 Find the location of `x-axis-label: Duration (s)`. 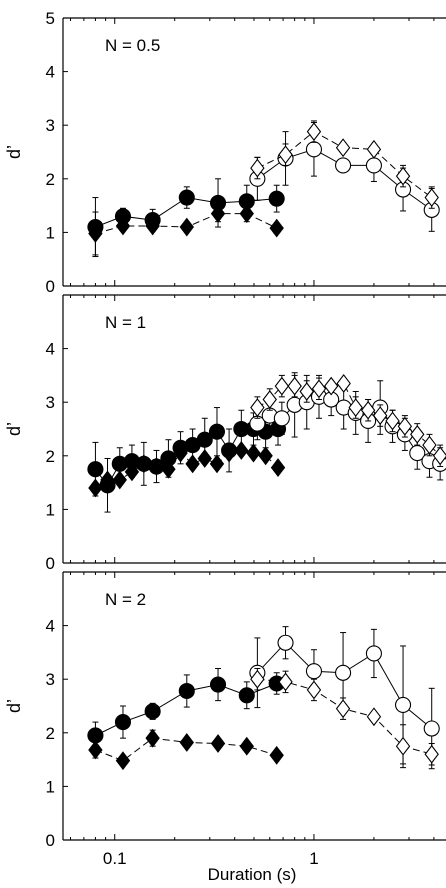

x-axis-label: Duration (s) is located at coordinates (252, 874).